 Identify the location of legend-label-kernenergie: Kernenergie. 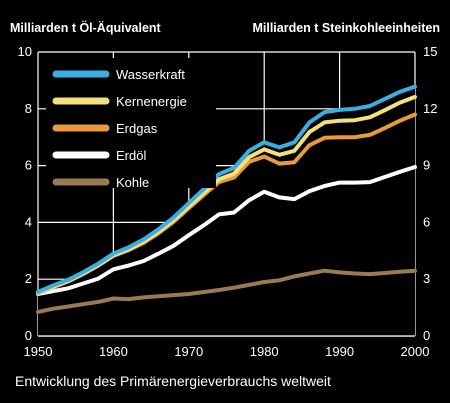
(151, 101).